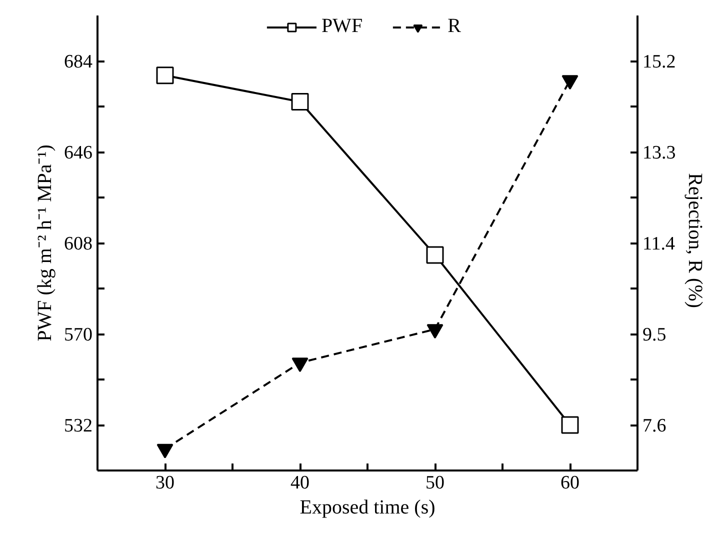 The image size is (716, 542). Describe the element at coordinates (654, 426) in the screenshot. I see `y2-tick-label: 7.6` at that location.